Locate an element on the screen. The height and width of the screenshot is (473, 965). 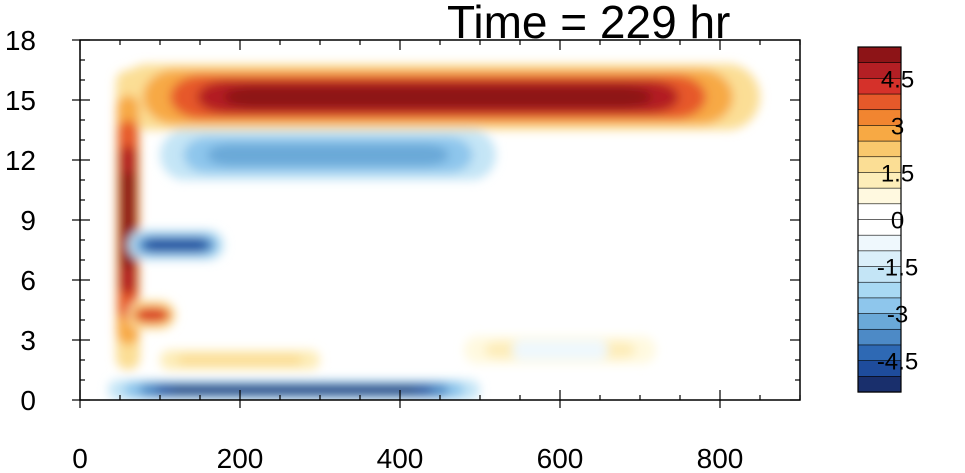
x-tick-label: 800 is located at coordinates (720, 458).